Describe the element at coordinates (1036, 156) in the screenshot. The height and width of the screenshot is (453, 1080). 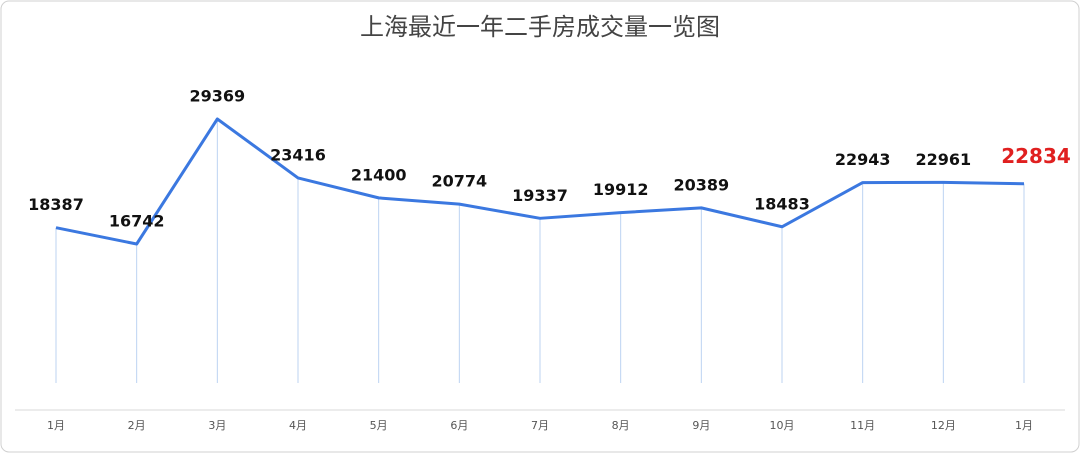
I see `data-label: 22834` at that location.